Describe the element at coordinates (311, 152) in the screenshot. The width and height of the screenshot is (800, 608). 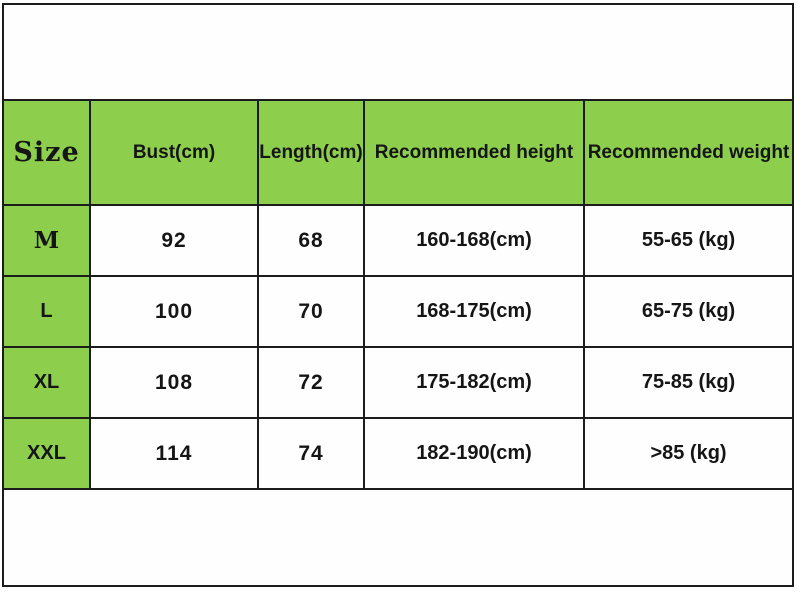
I see `header-cell-length: Length(cm)` at that location.